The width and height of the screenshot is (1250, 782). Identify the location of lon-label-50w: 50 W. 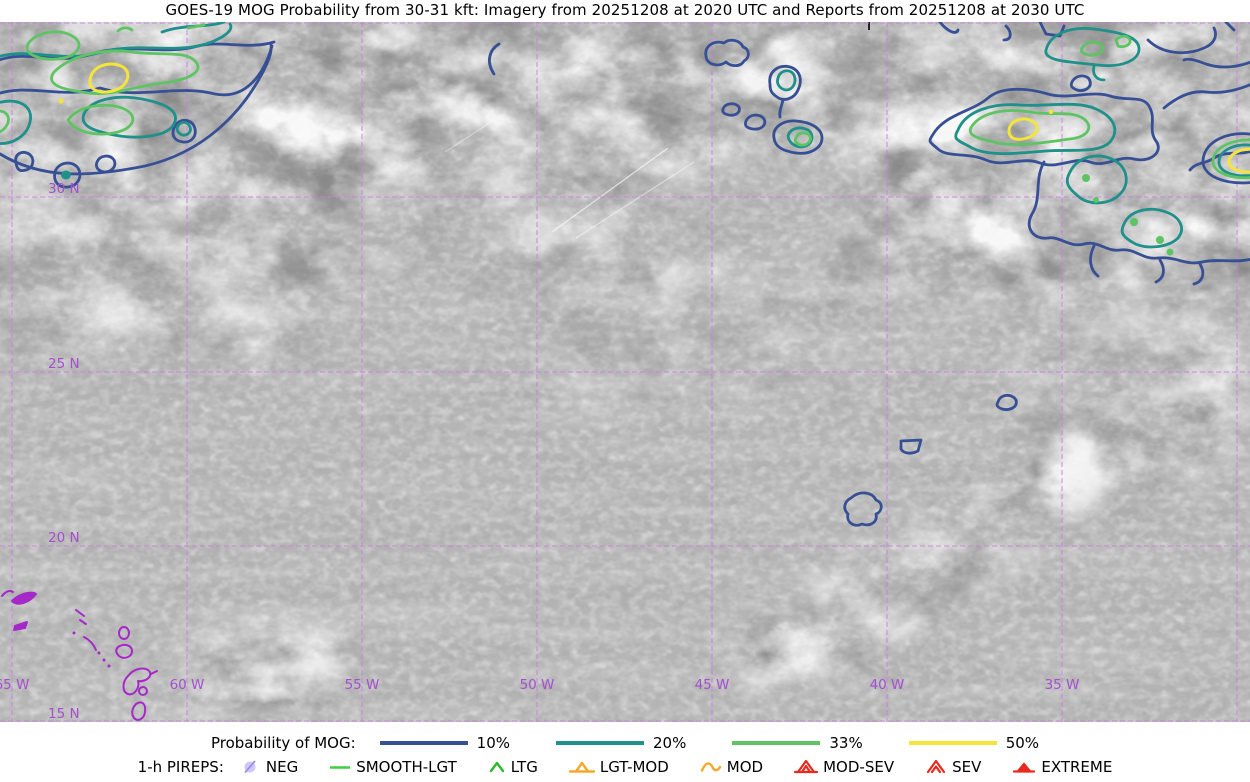
(537, 685).